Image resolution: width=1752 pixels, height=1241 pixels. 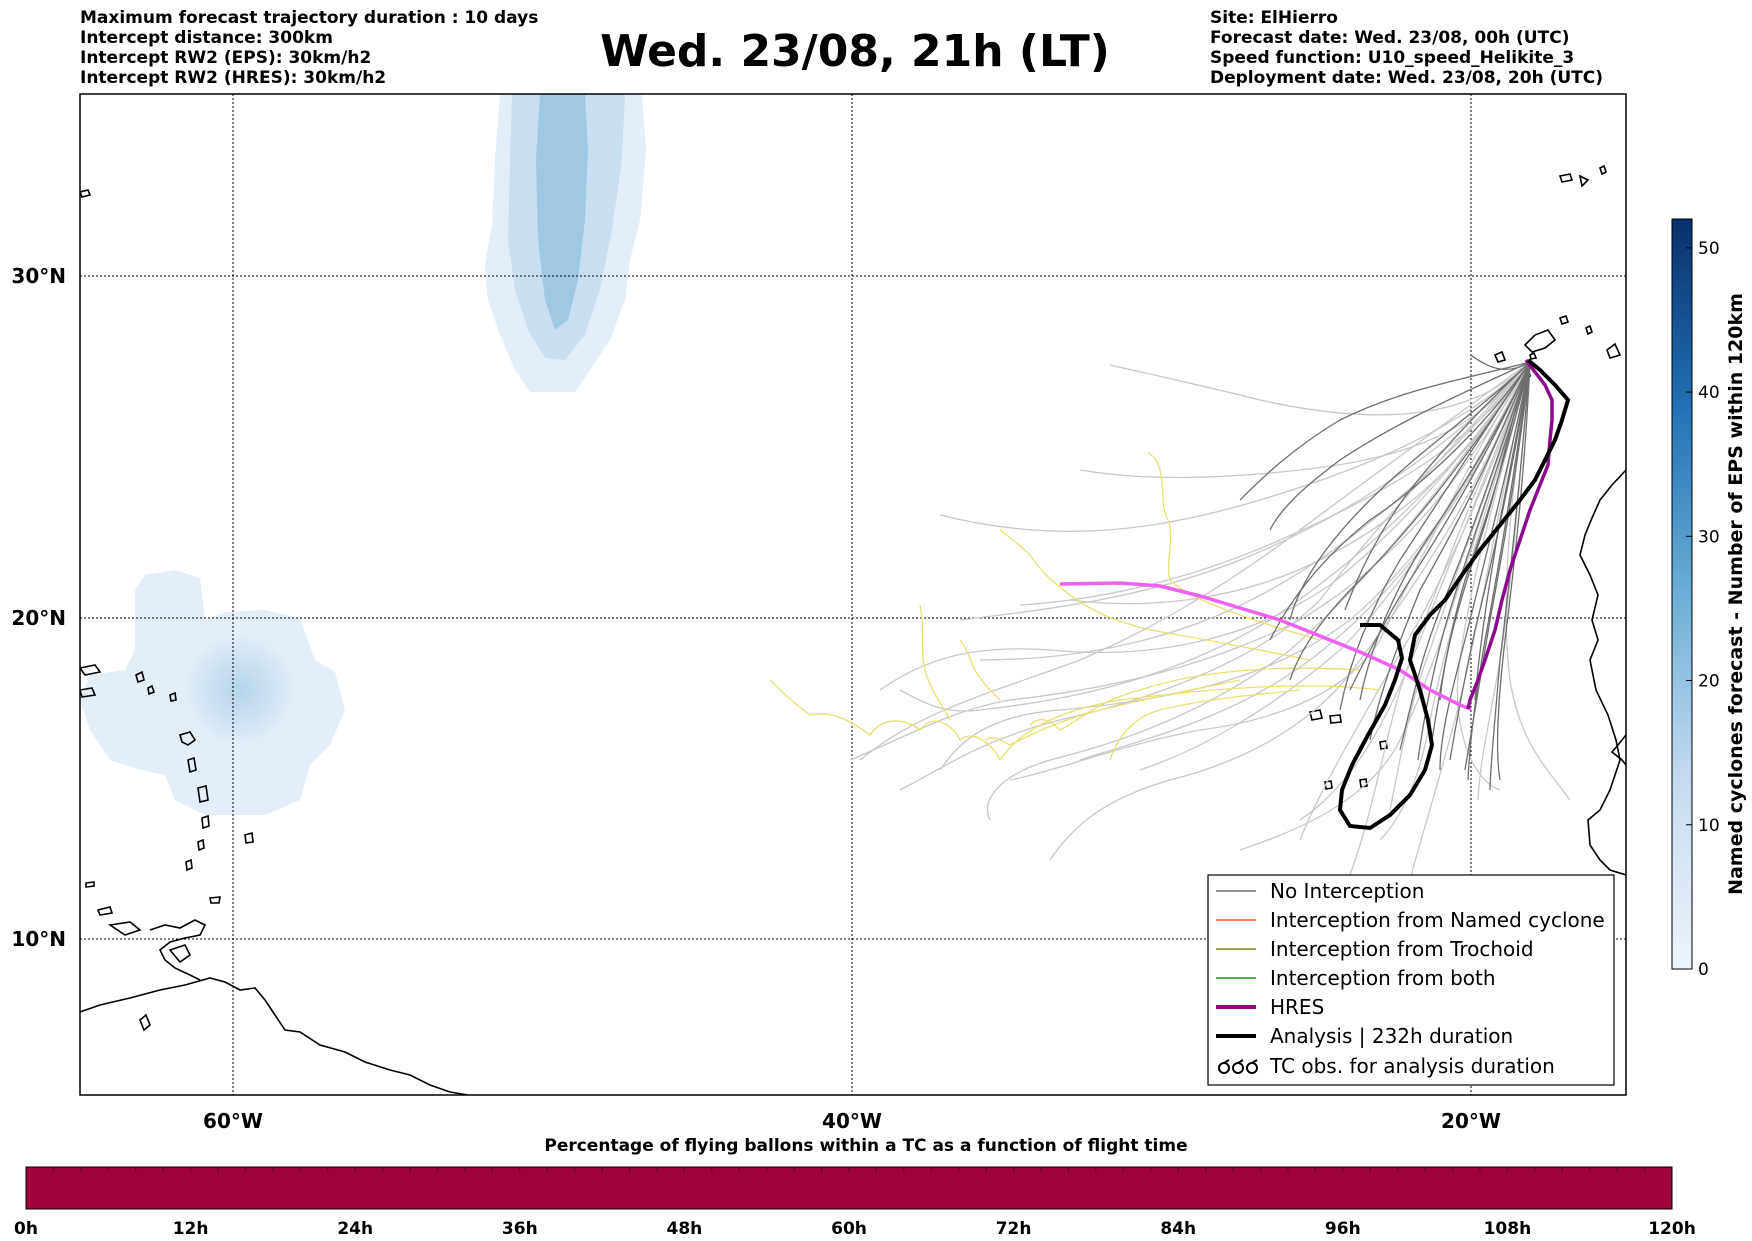 I want to click on analysis-track, so click(x=1454, y=594).